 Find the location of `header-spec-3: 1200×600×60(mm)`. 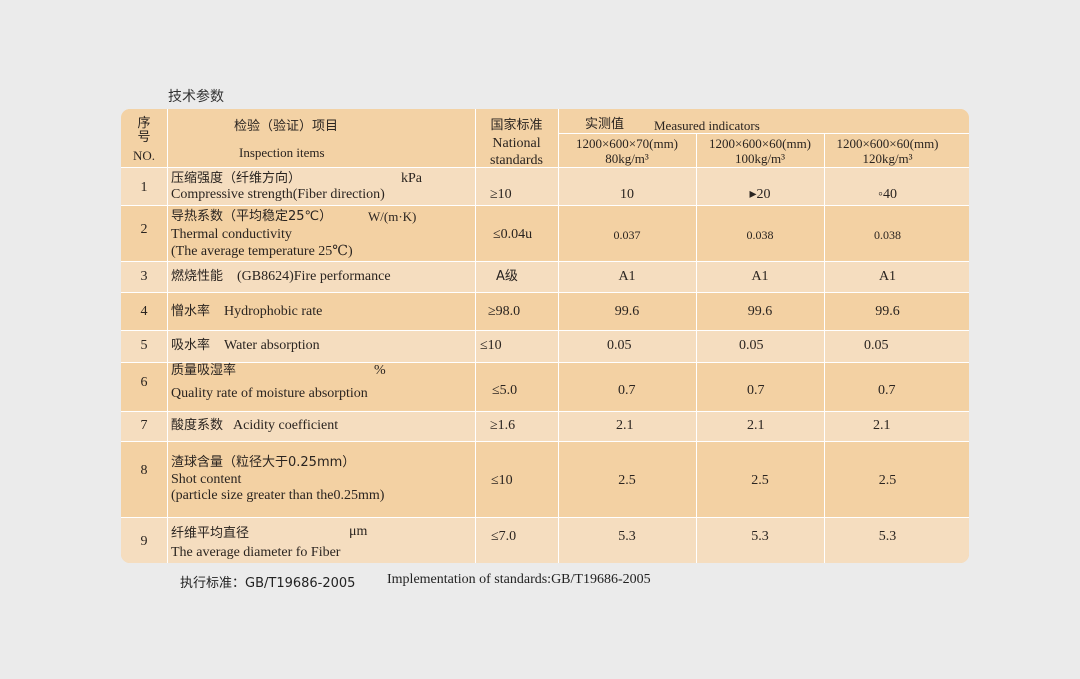

header-spec-3: 1200×600×60(mm) is located at coordinates (887, 143).